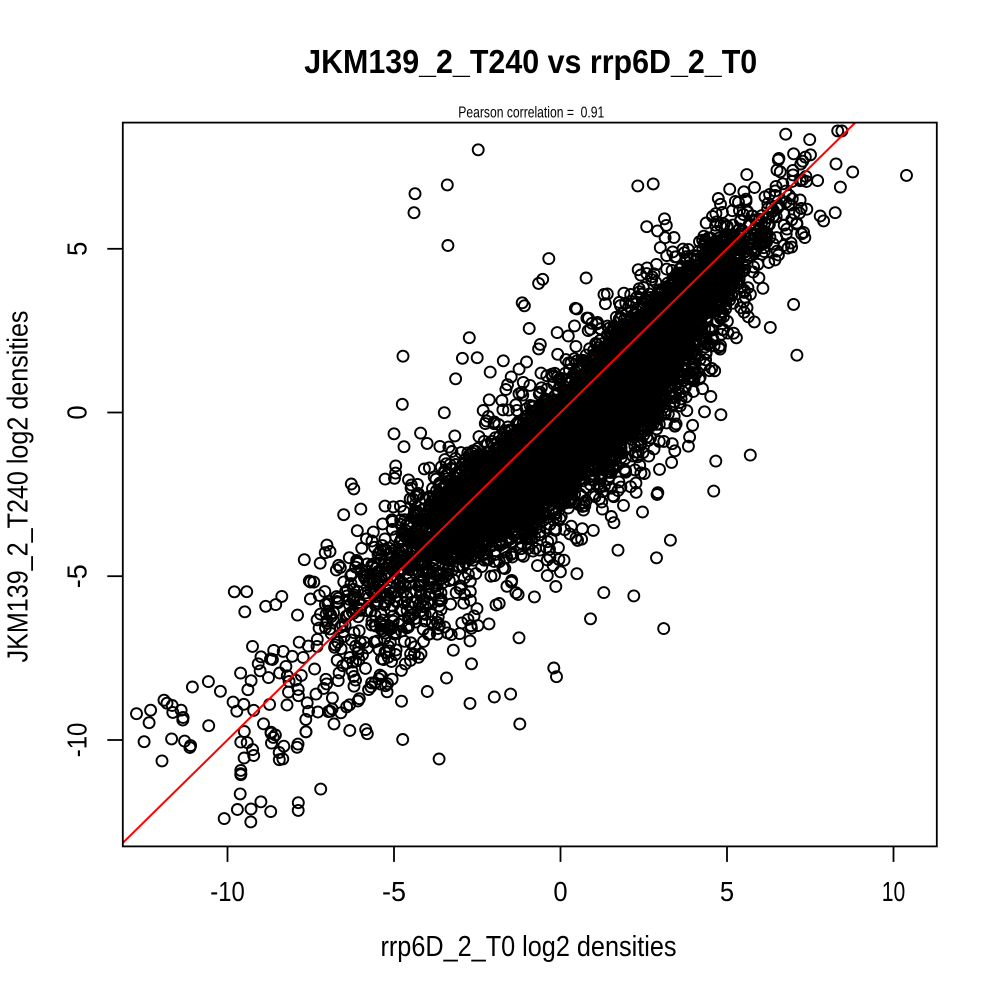 The width and height of the screenshot is (1000, 1000). I want to click on svg-text: rrp6D_2_T0 log2 densities, so click(529, 947).